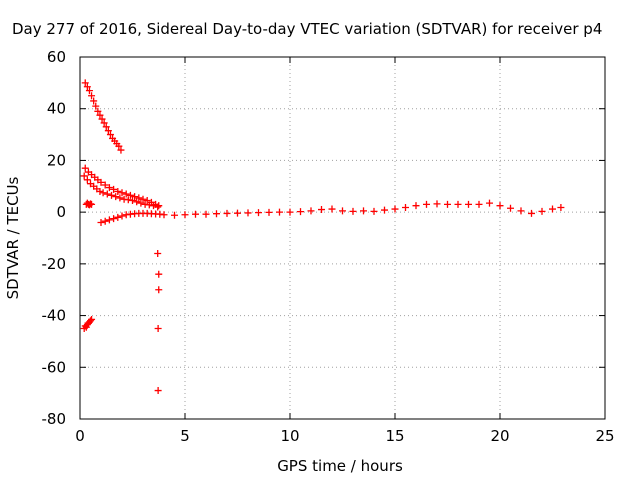  I want to click on y-tick-label: 40, so click(56, 109).